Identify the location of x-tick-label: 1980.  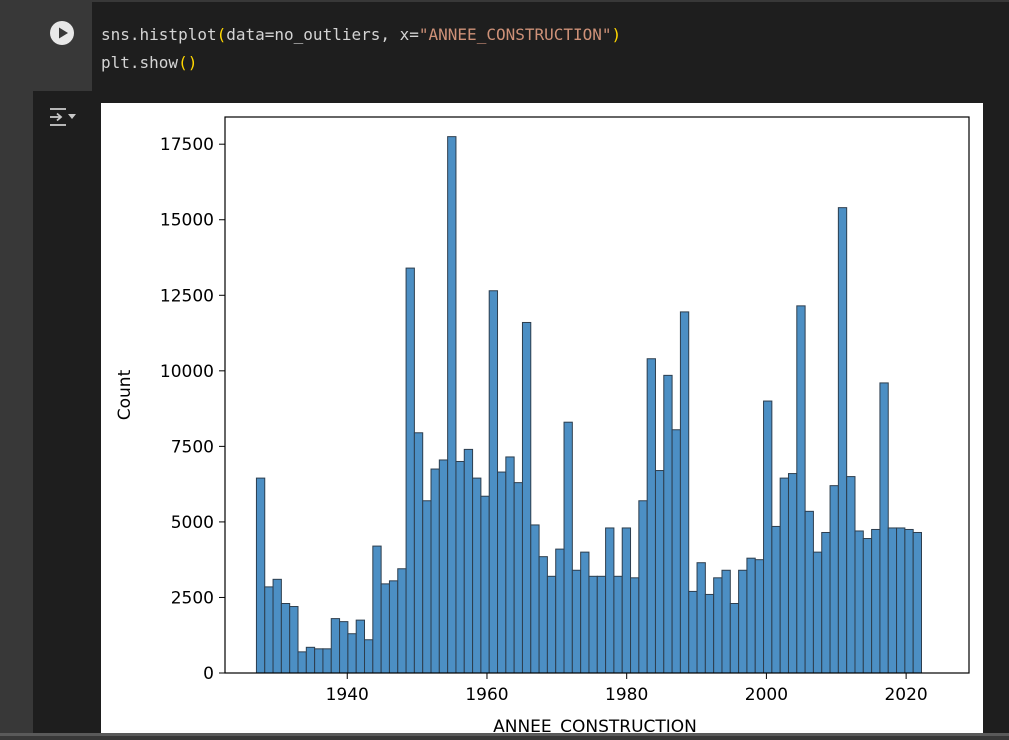
(626, 695).